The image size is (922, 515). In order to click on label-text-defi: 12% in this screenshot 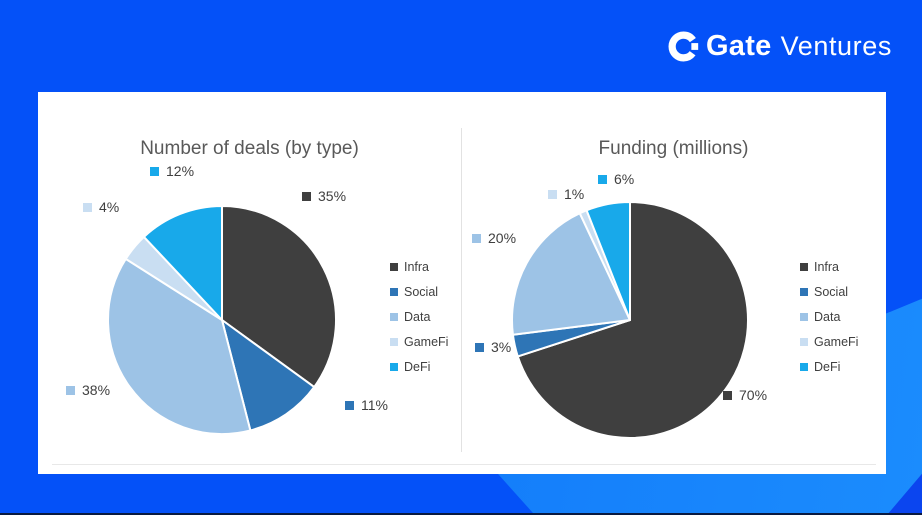, I will do `click(180, 171)`.